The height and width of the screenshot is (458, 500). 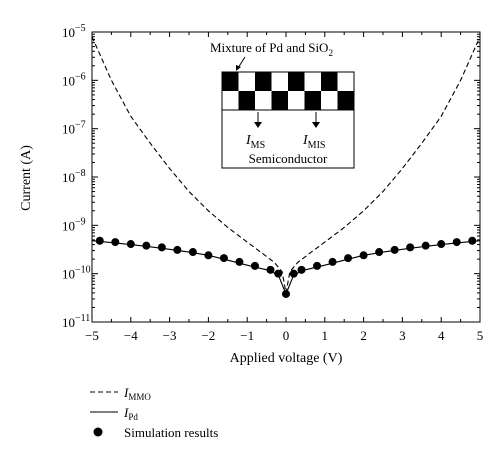 What do you see at coordinates (170, 335) in the screenshot?
I see `x-tick-label: −3` at bounding box center [170, 335].